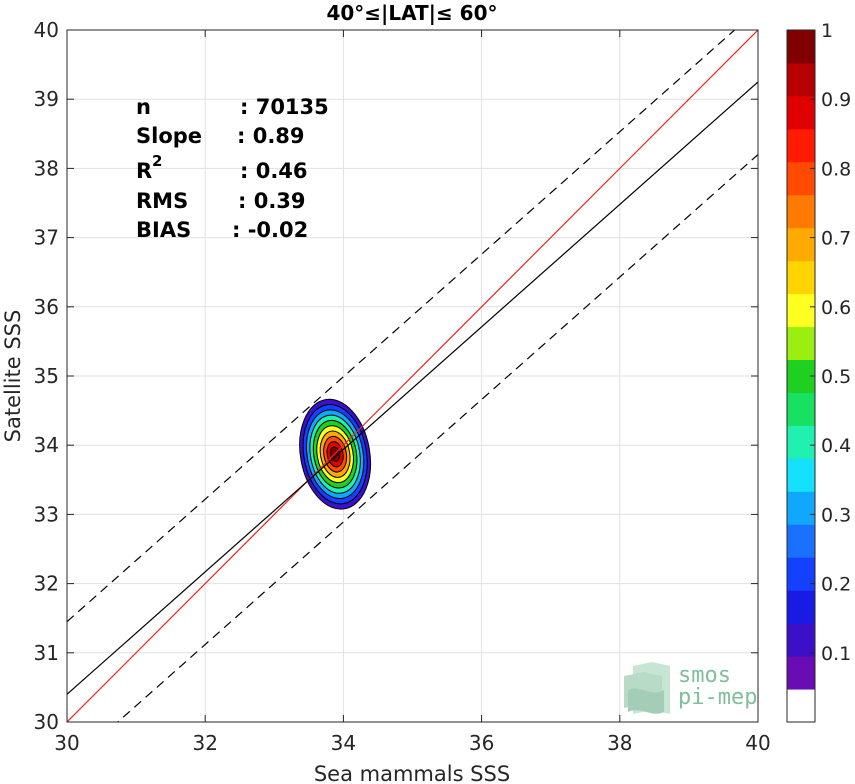 The height and width of the screenshot is (784, 855). Describe the element at coordinates (46, 584) in the screenshot. I see `y-tick-label: 32` at that location.